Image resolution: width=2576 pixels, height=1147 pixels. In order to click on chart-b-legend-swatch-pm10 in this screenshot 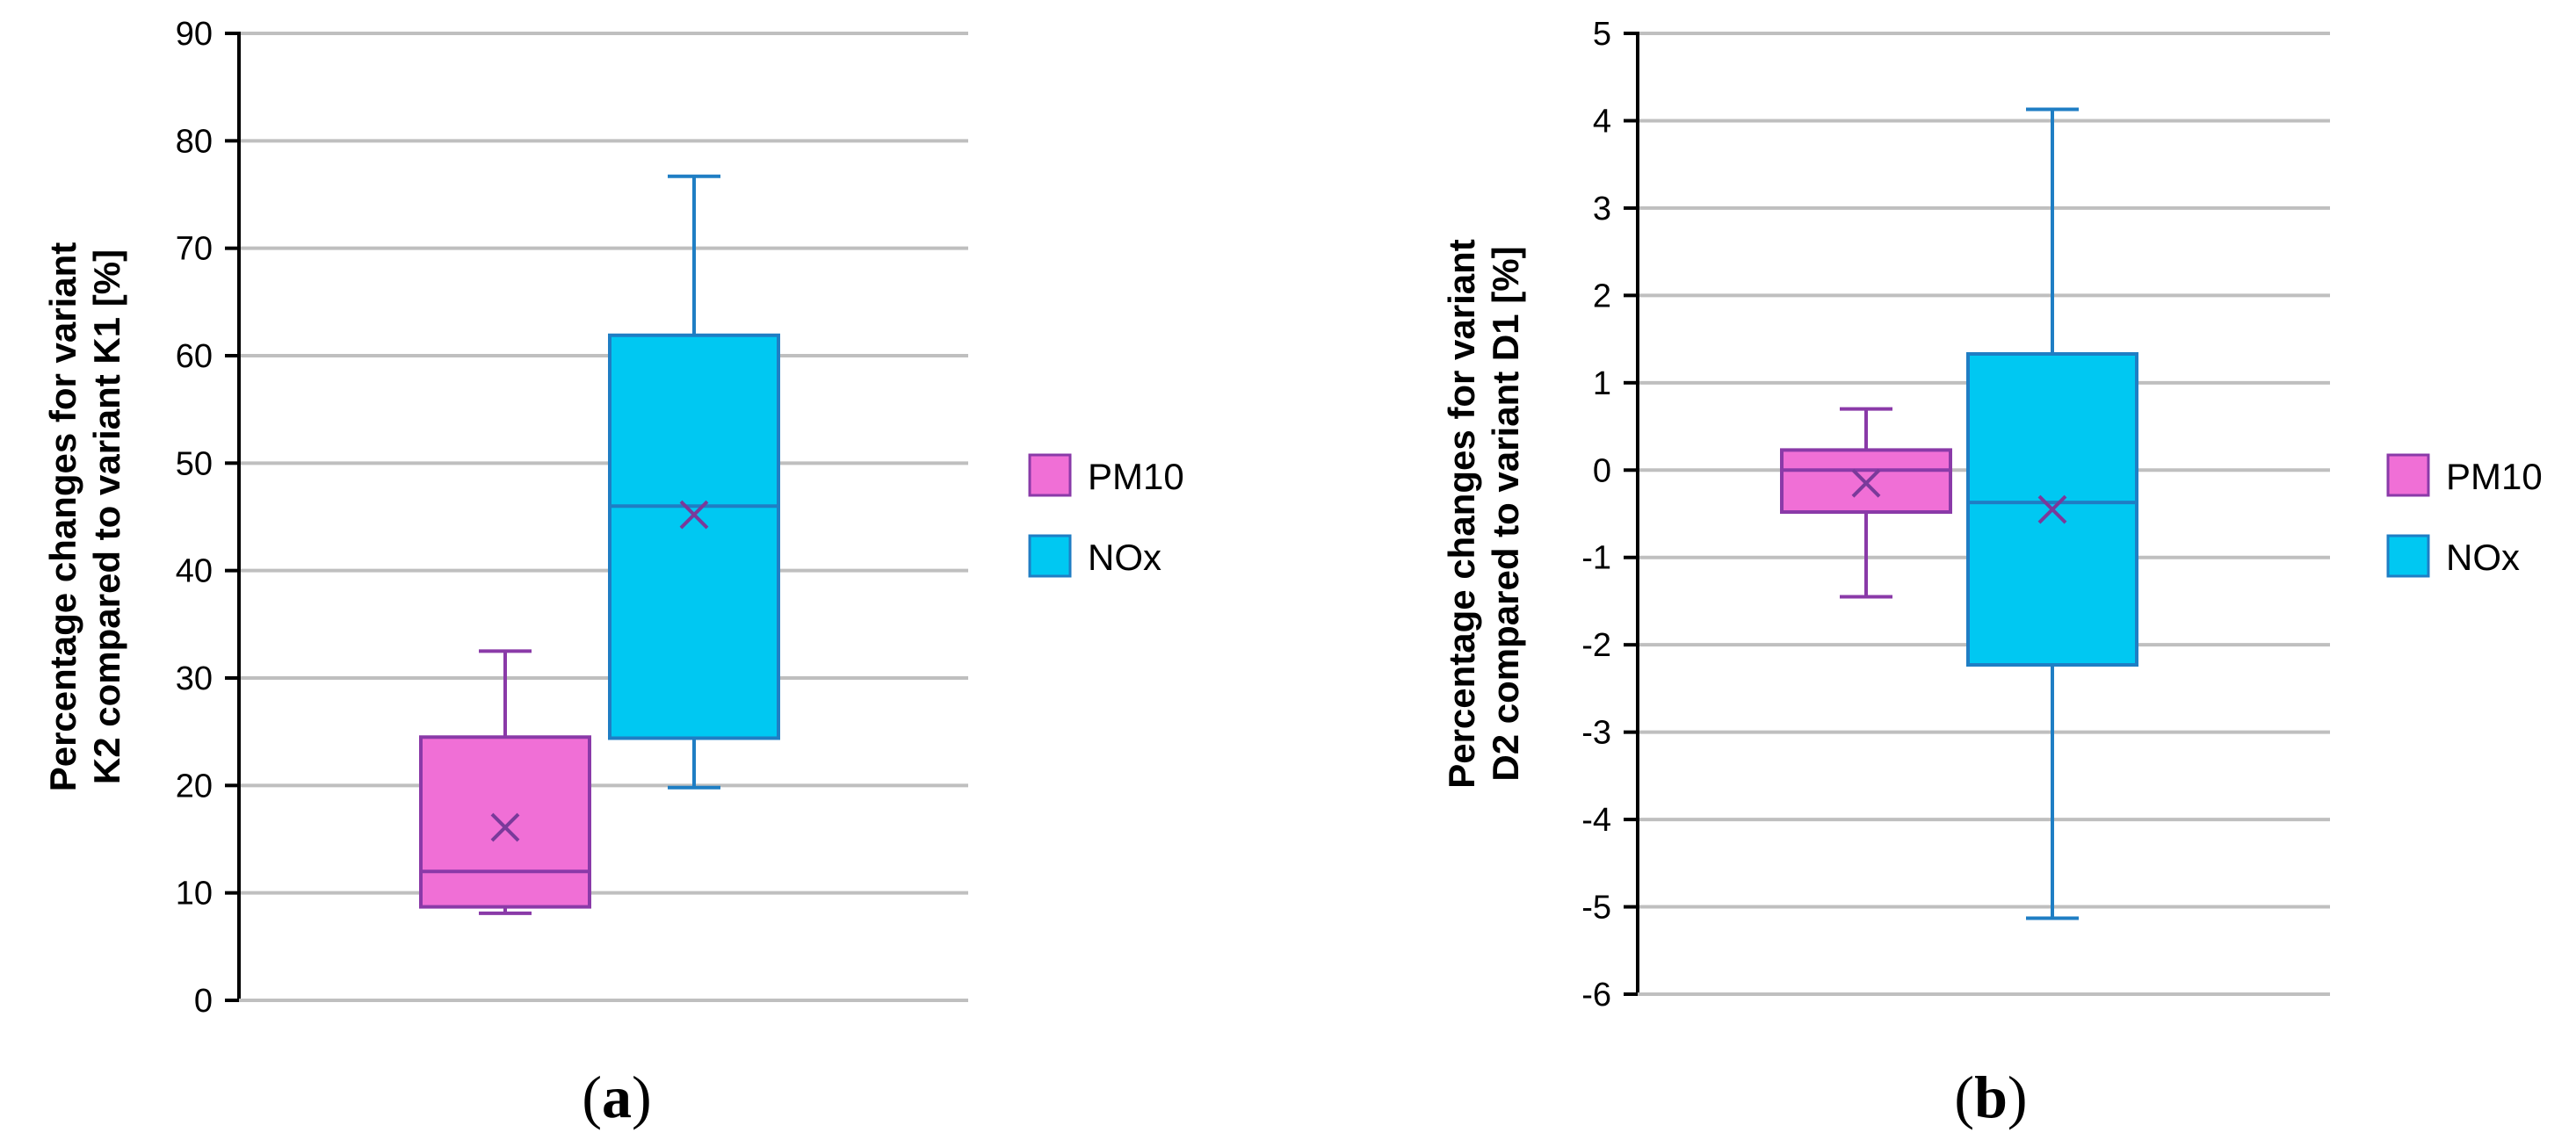, I will do `click(2408, 475)`.